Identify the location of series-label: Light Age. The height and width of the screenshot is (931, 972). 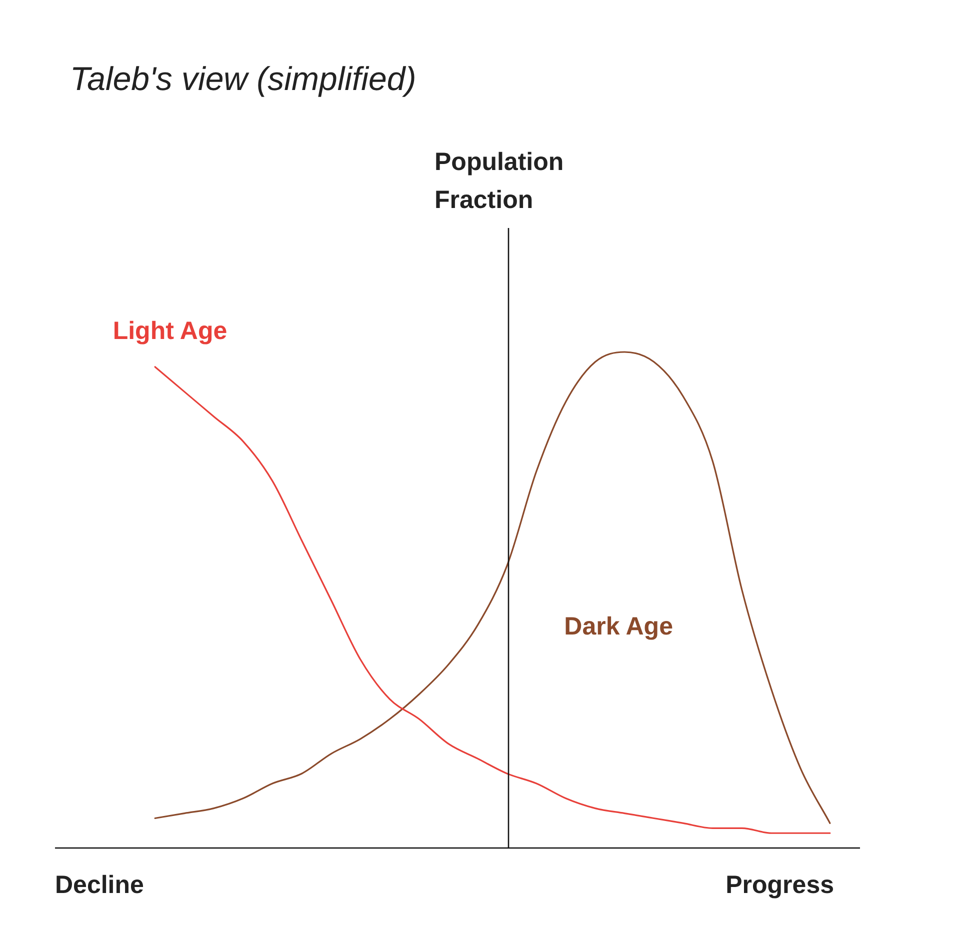
(170, 330).